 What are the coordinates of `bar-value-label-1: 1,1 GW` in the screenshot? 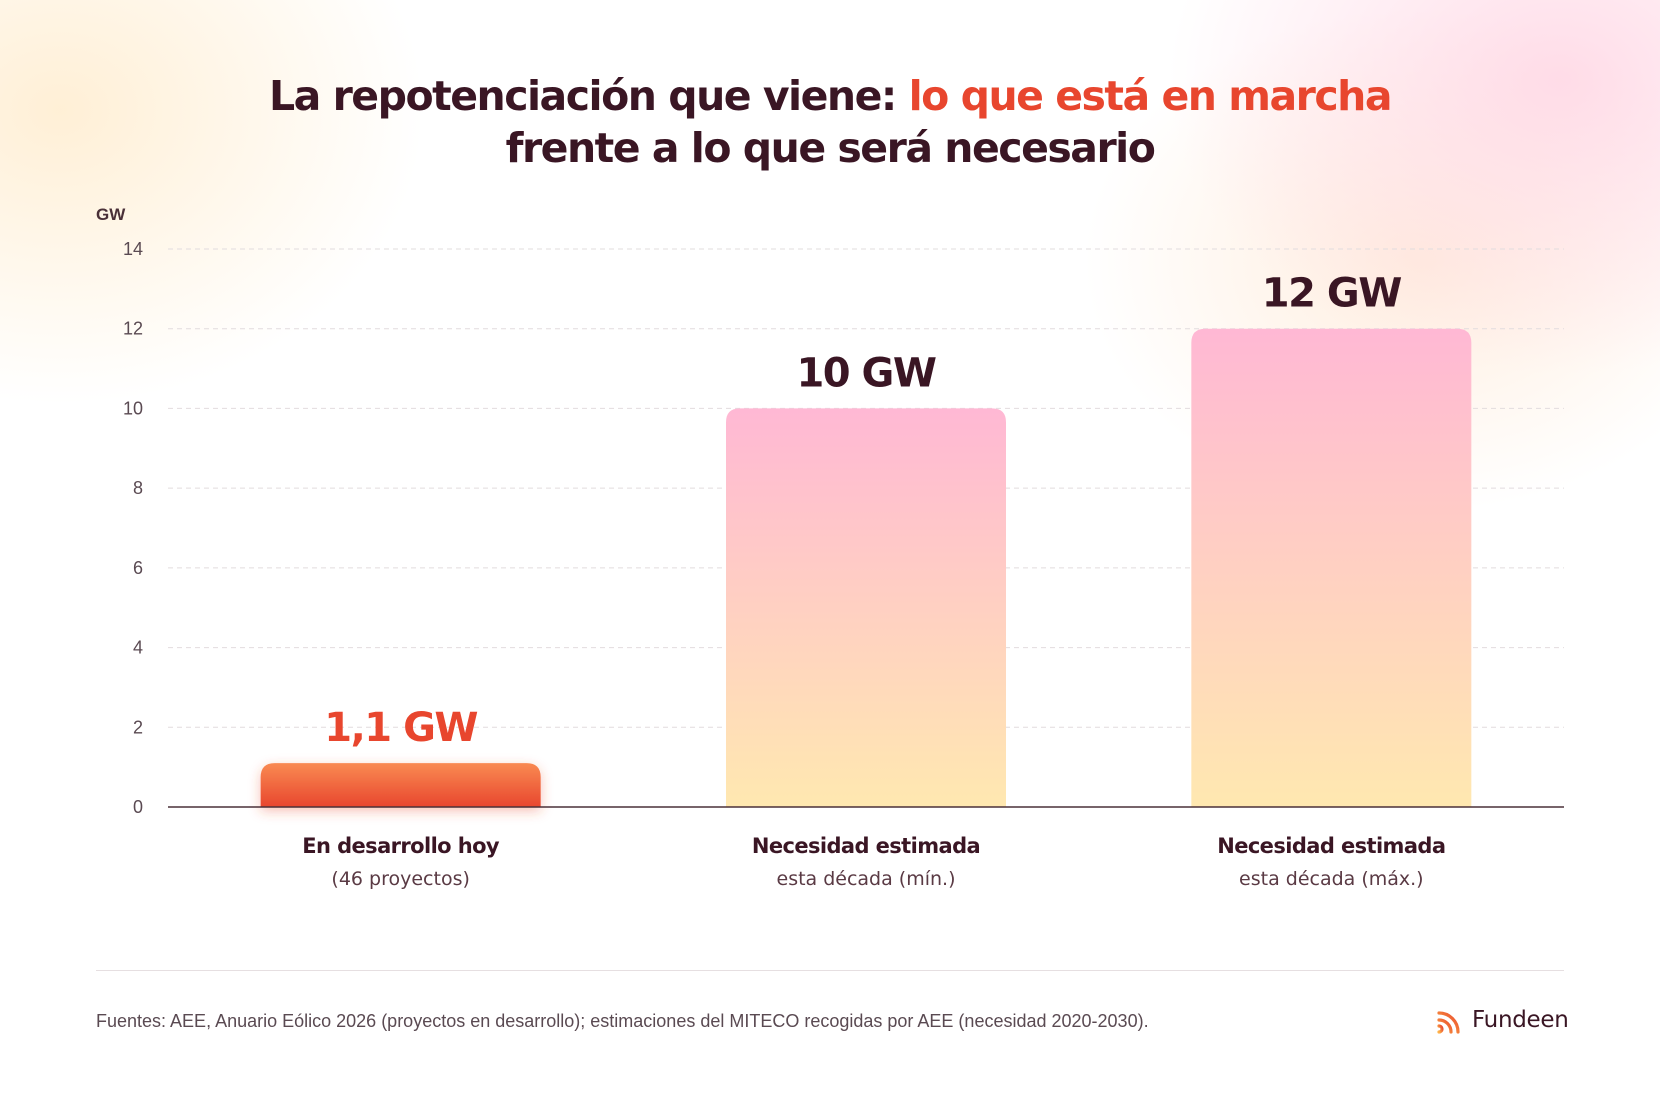 It's located at (400, 728).